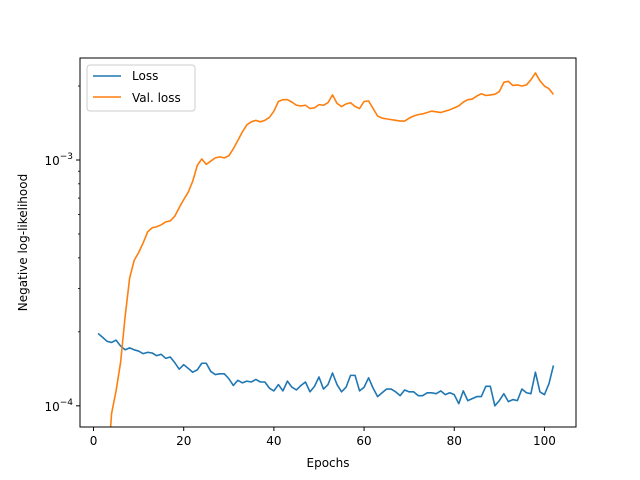 The width and height of the screenshot is (640, 480). I want to click on x-tick-label: 40, so click(273, 441).